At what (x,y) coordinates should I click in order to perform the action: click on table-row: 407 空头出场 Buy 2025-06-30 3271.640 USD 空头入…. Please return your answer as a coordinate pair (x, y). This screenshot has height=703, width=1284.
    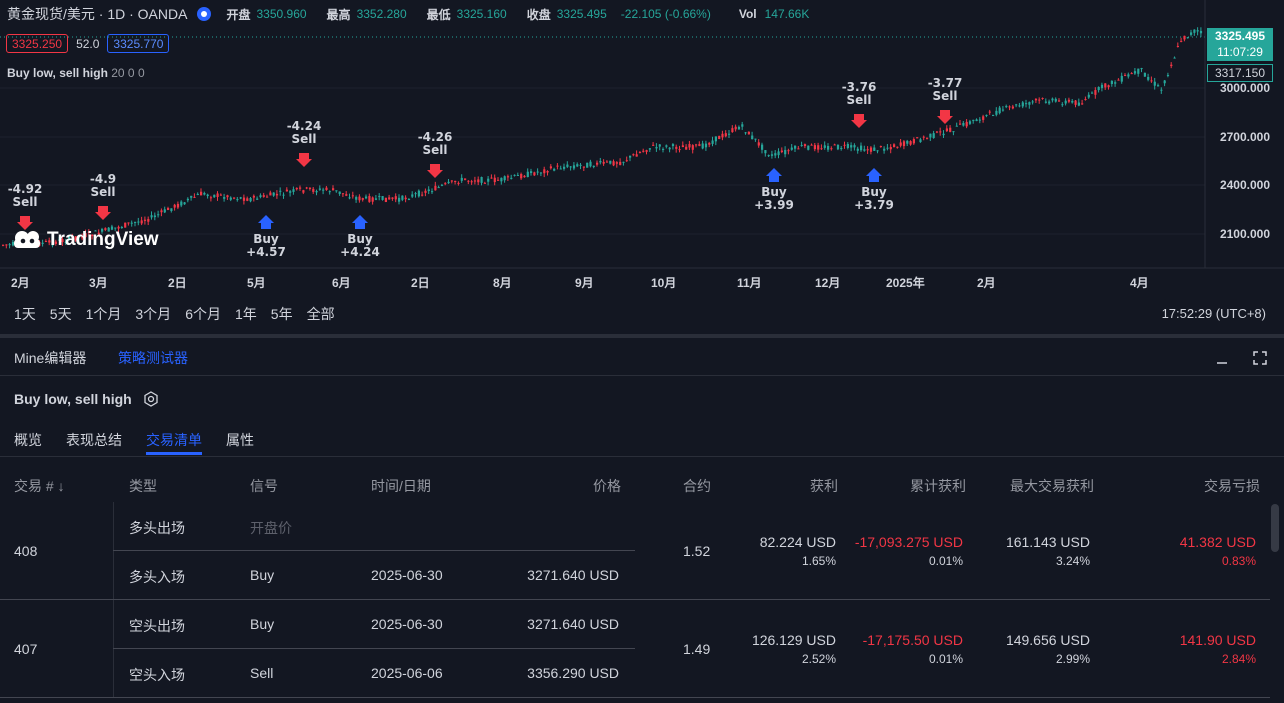
    Looking at the image, I should click on (635, 649).